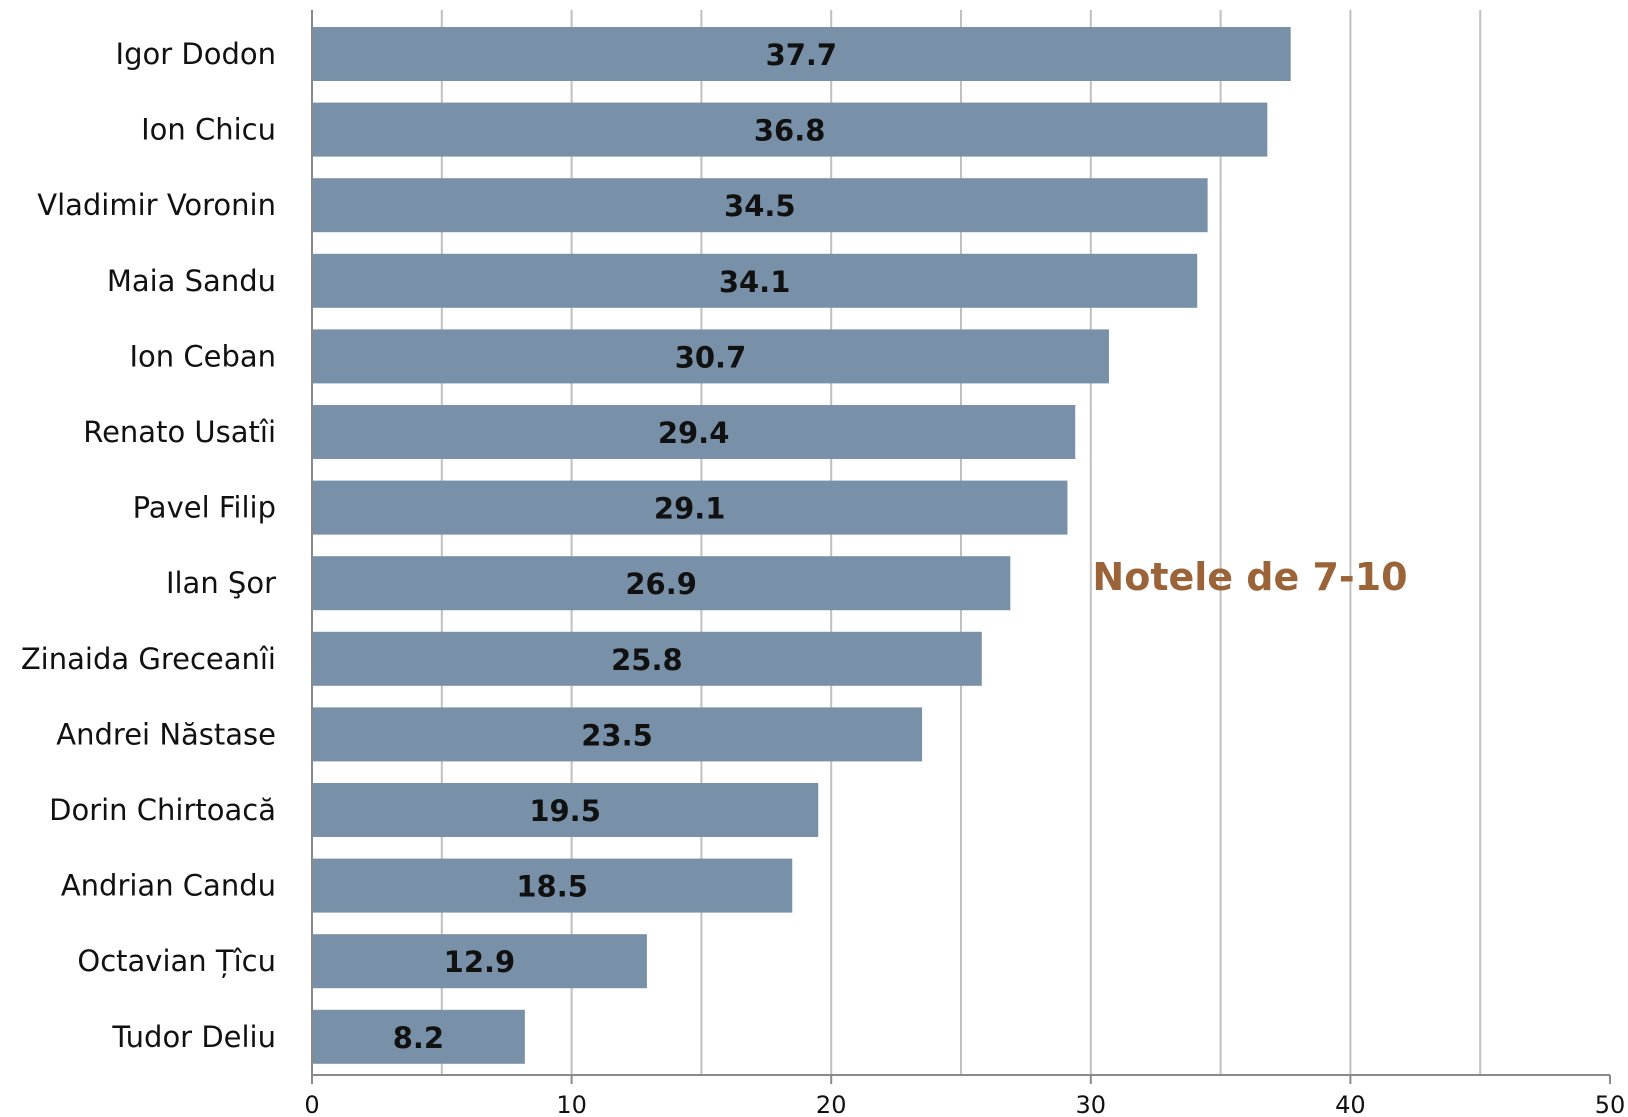 Image resolution: width=1628 pixels, height=1117 pixels. Describe the element at coordinates (191, 281) in the screenshot. I see `category-label: Maia Sandu` at that location.